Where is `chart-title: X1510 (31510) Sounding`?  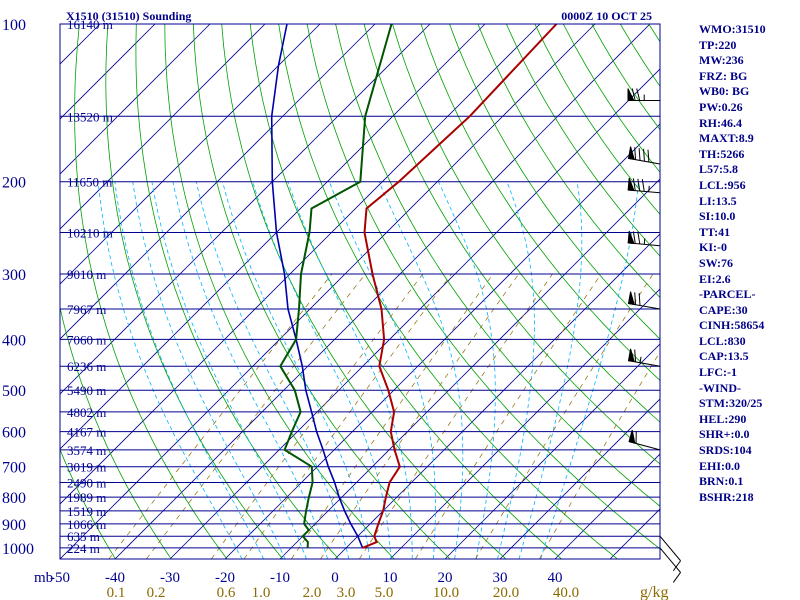
chart-title: X1510 (31510) Sounding is located at coordinates (128, 16).